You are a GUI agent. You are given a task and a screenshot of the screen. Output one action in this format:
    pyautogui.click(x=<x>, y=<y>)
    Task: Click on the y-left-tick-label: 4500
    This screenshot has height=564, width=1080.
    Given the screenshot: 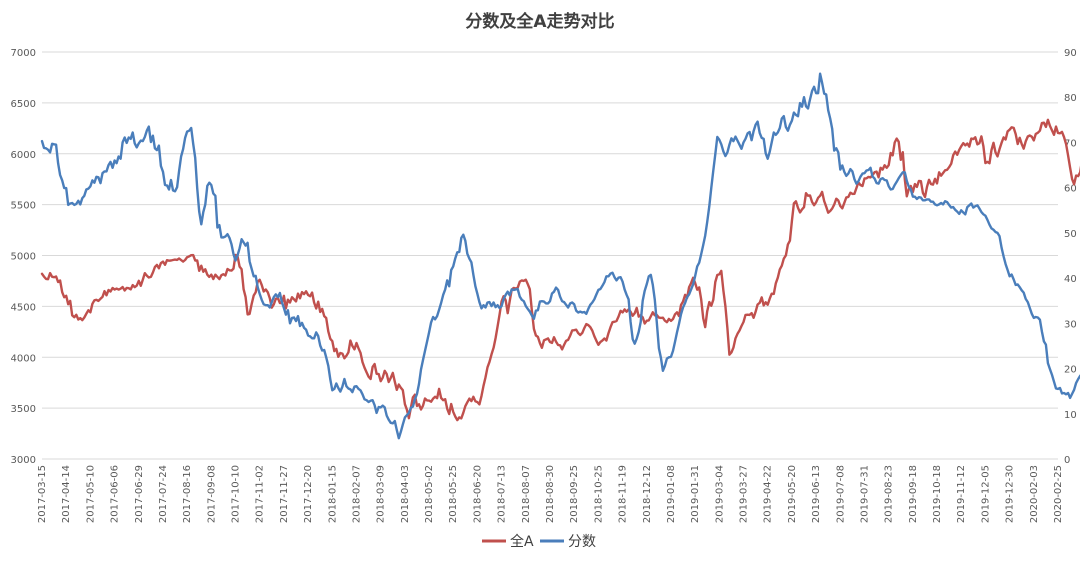 What is the action you would take?
    pyautogui.click(x=23, y=307)
    